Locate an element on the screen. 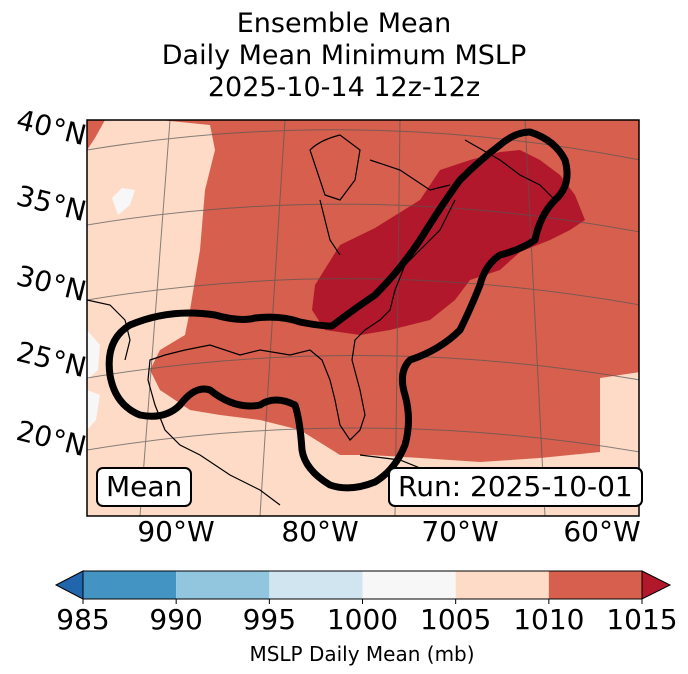 The height and width of the screenshot is (674, 688). colorbar-label: MSLP Daily Mean (mb) is located at coordinates (362, 654).